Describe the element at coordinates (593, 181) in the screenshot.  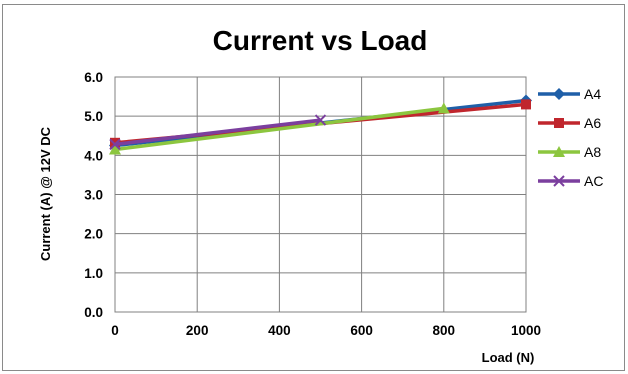
I see `legend-label-ac: AC` at that location.